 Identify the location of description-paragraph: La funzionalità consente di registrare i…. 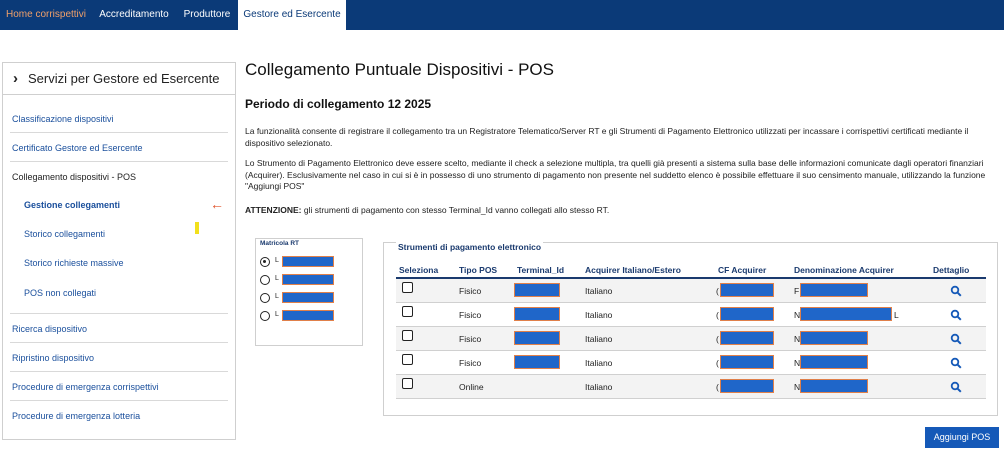
(607, 137).